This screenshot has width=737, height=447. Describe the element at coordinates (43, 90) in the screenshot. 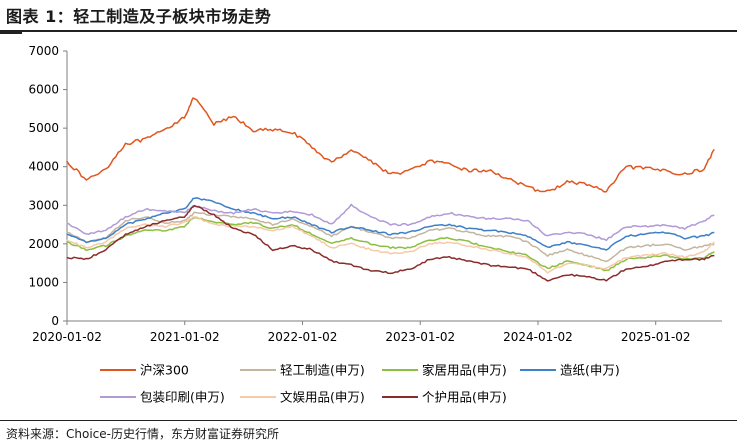

I see `y-tick-label: 6000` at that location.